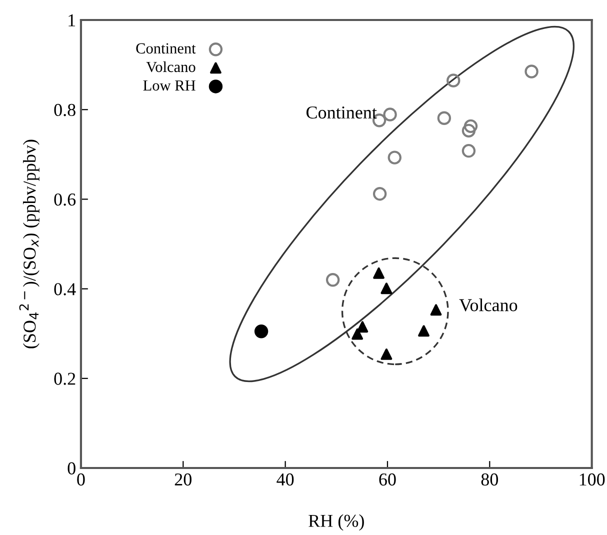  I want to click on annotation: Continent, so click(341, 112).